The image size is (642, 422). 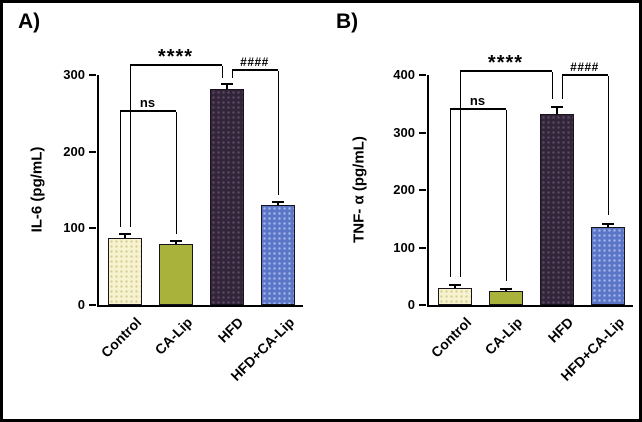 What do you see at coordinates (347, 21) in the screenshot?
I see `panel-b-label: B)` at bounding box center [347, 21].